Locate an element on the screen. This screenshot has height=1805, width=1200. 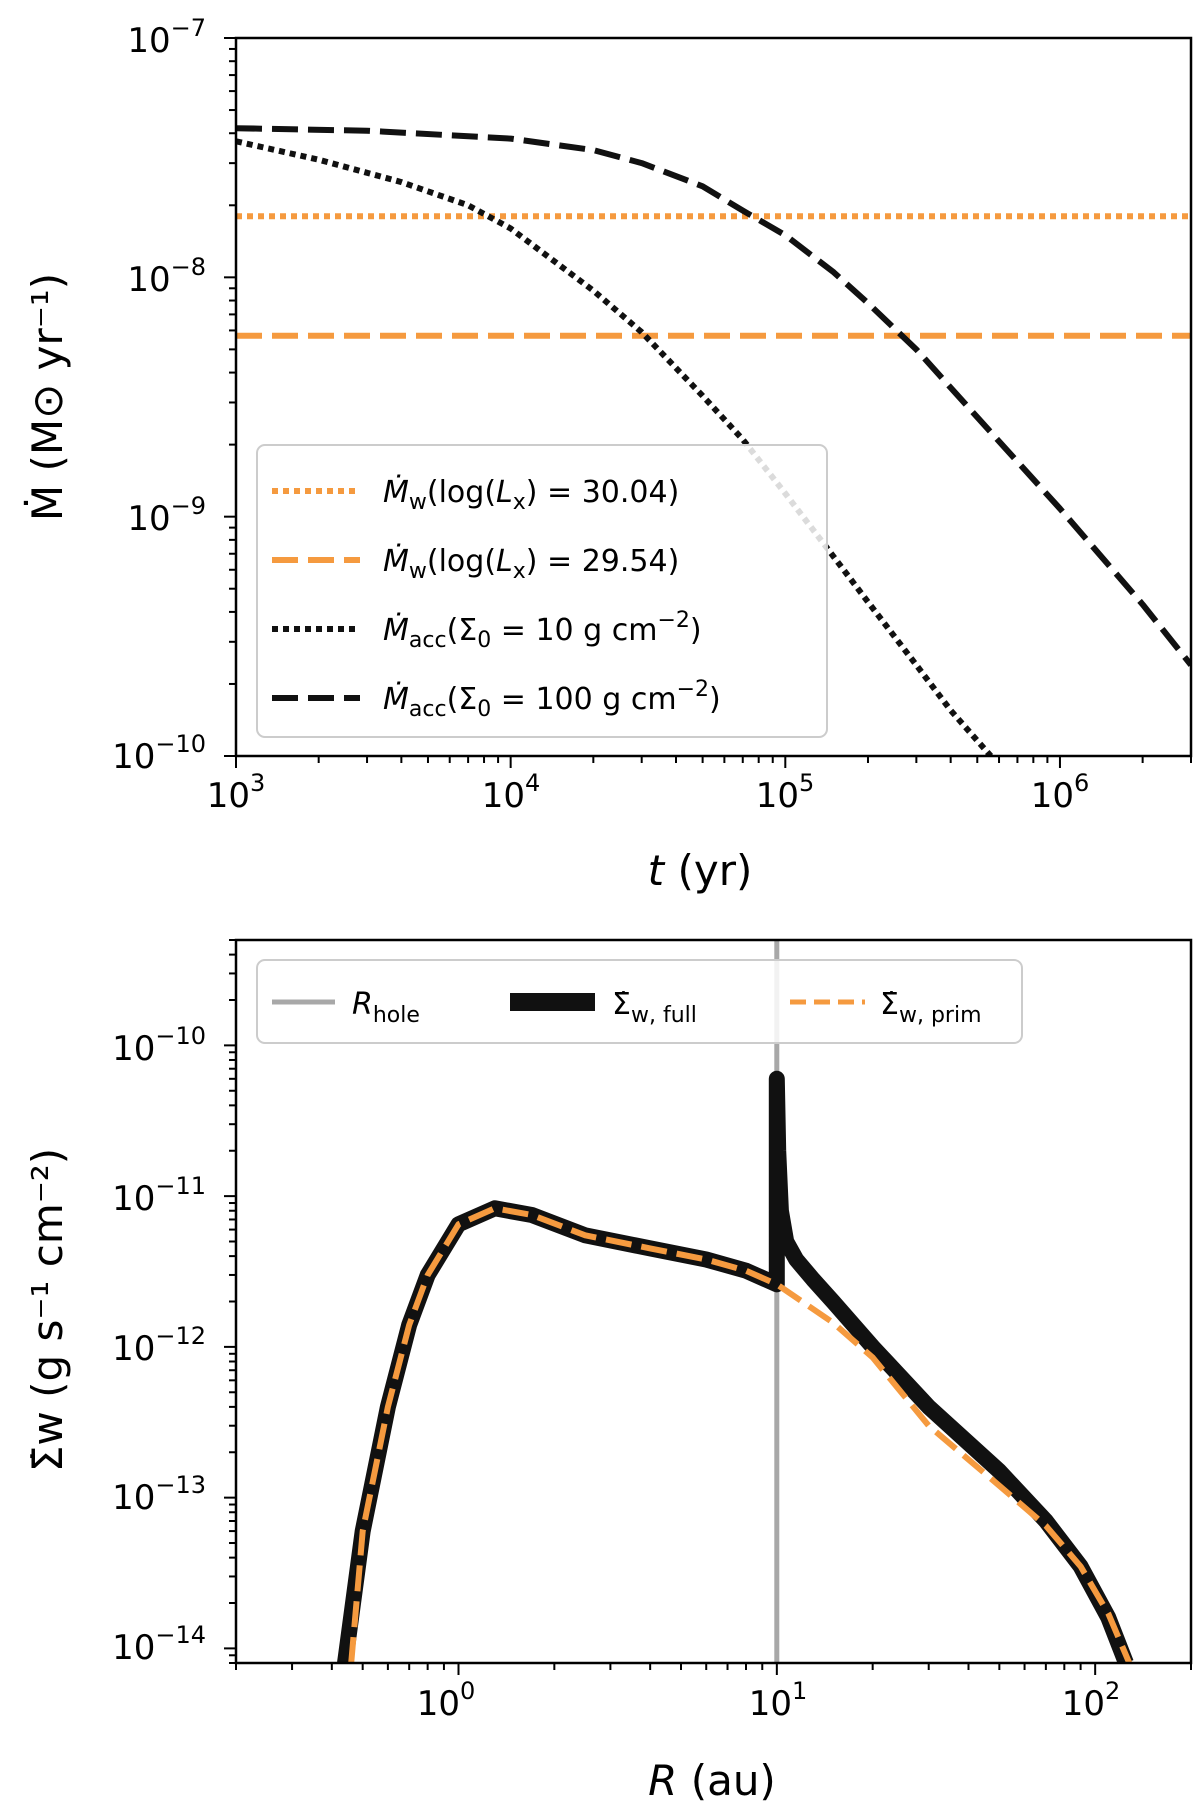
bottom-x-tick-label-1e2: 10² is located at coordinates (1091, 1700).